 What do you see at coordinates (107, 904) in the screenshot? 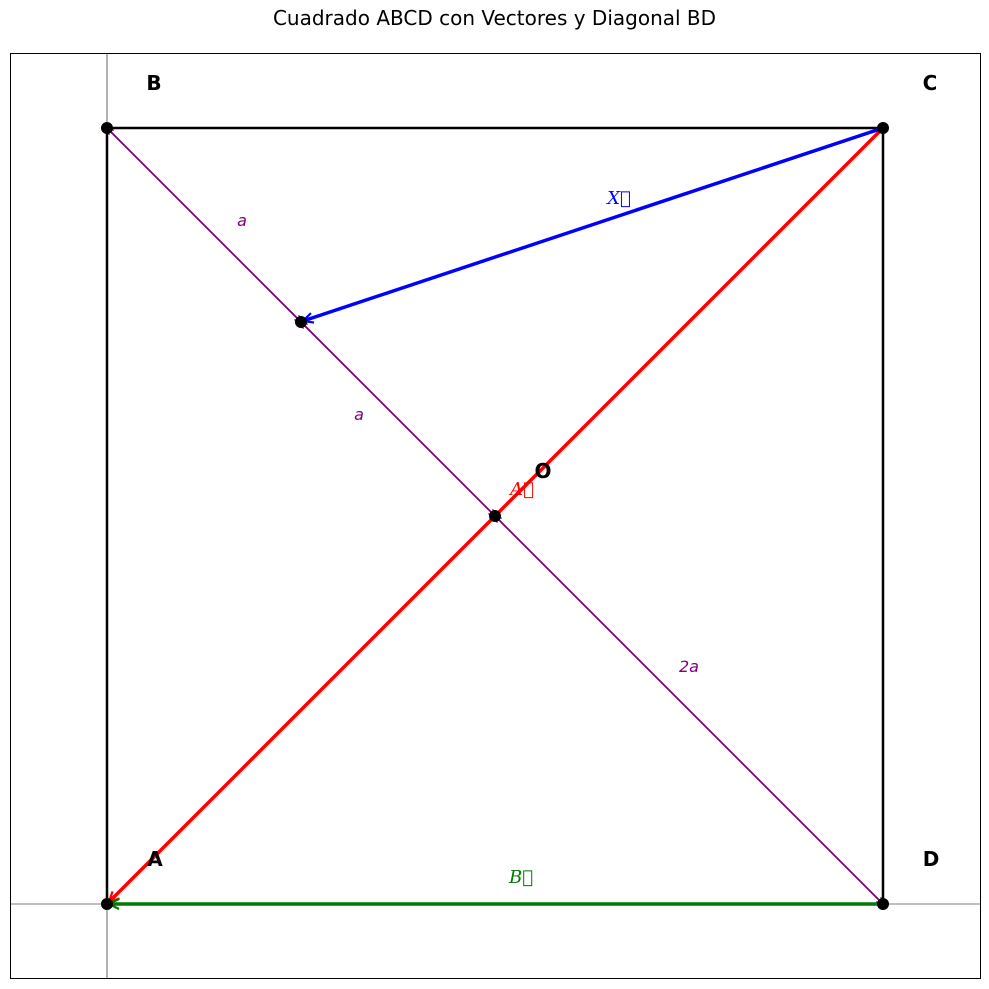
I see `point-a` at bounding box center [107, 904].